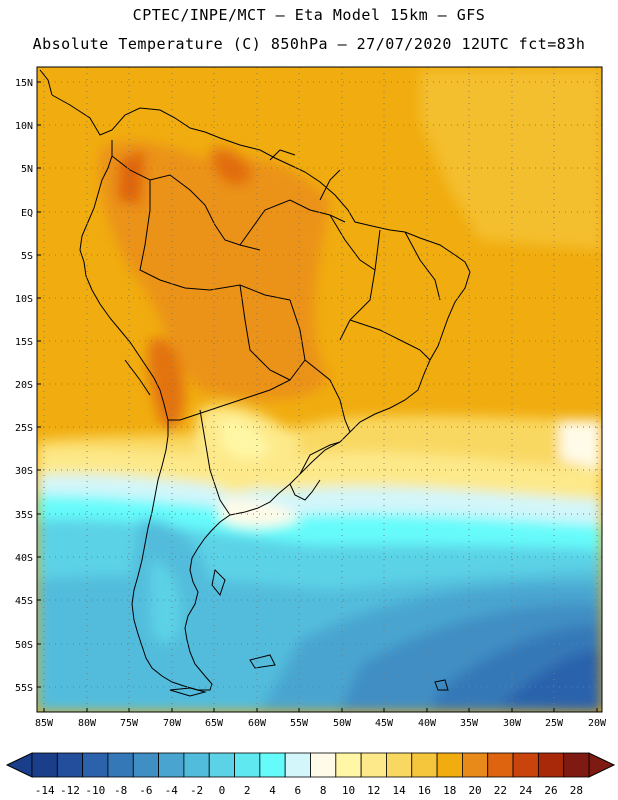  What do you see at coordinates (247, 790) in the screenshot?
I see `legend-label: 2` at bounding box center [247, 790].